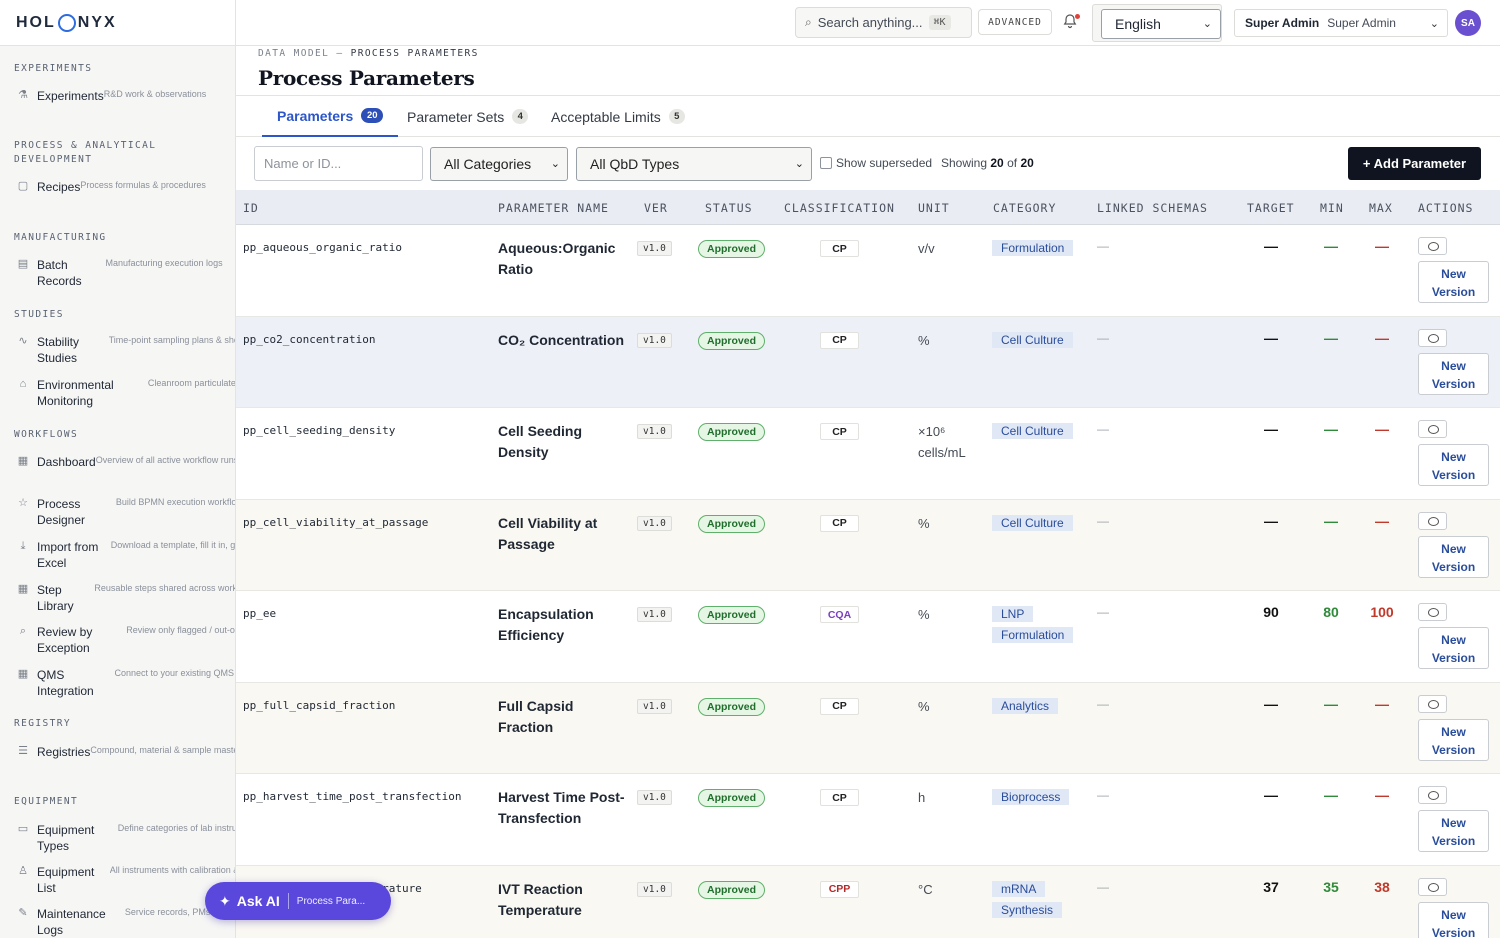  I want to click on param-id: pp_co2_concentration, so click(309, 339).